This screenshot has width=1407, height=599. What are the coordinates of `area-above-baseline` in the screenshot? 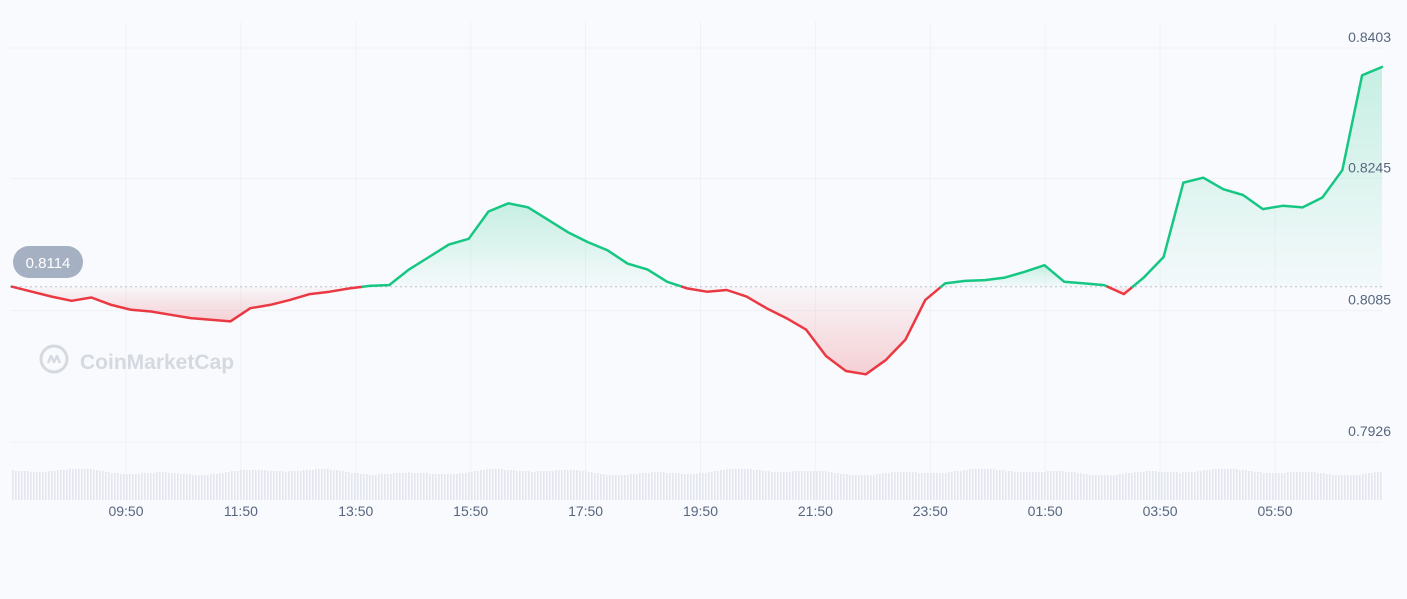 It's located at (522, 245).